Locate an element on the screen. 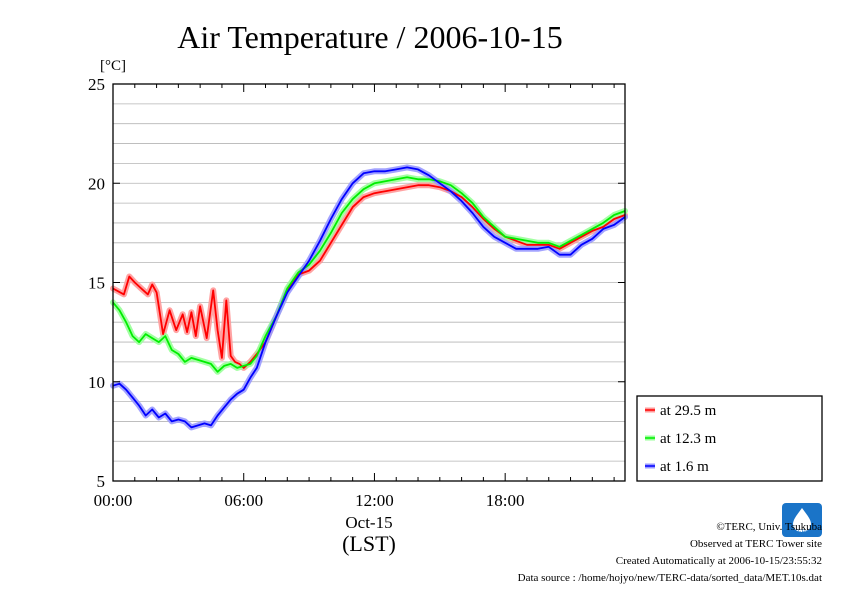  x-tick-label: 06:00 is located at coordinates (243, 500).